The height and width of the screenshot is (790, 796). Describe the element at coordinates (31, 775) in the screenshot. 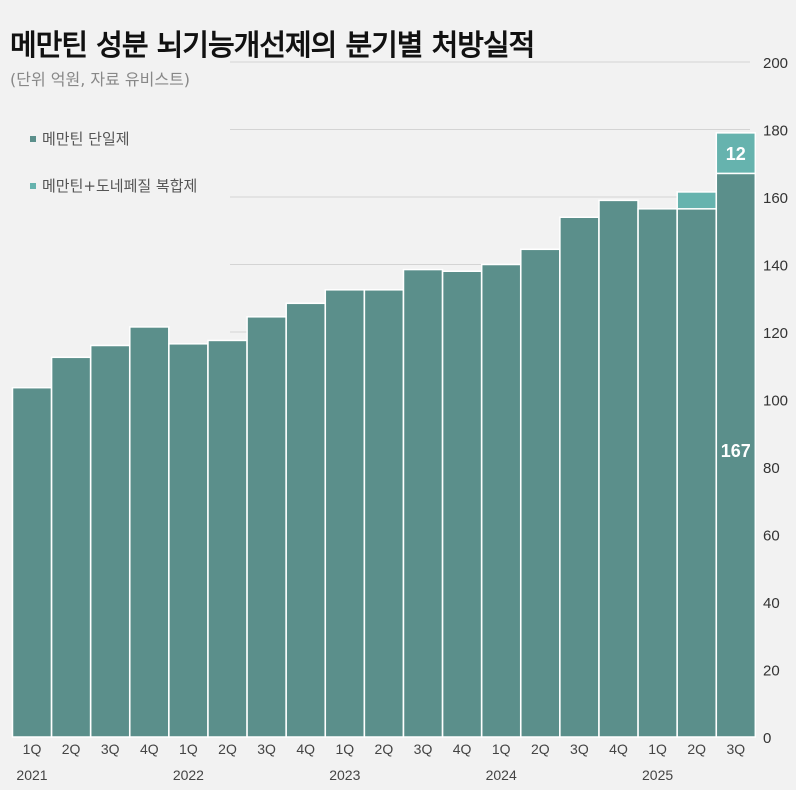

I see `year-label: 2021` at that location.